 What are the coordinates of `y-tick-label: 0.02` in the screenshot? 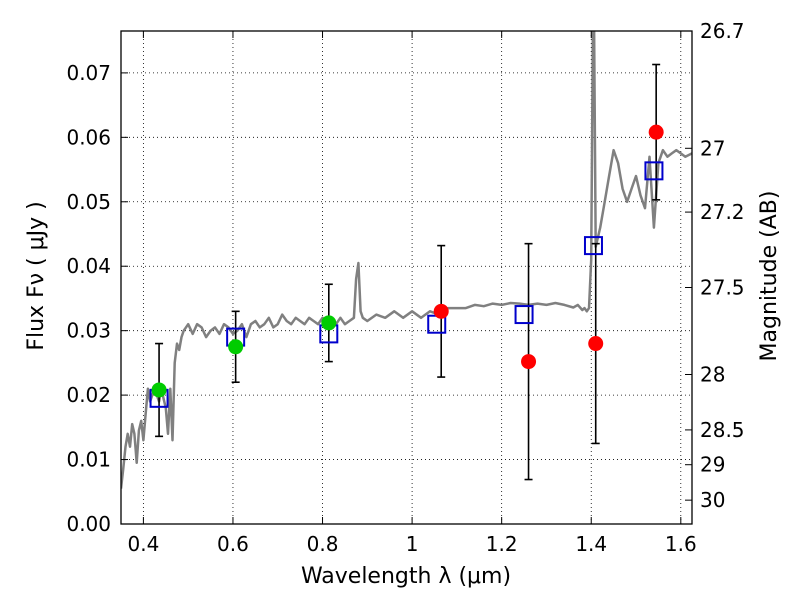 It's located at (88, 395).